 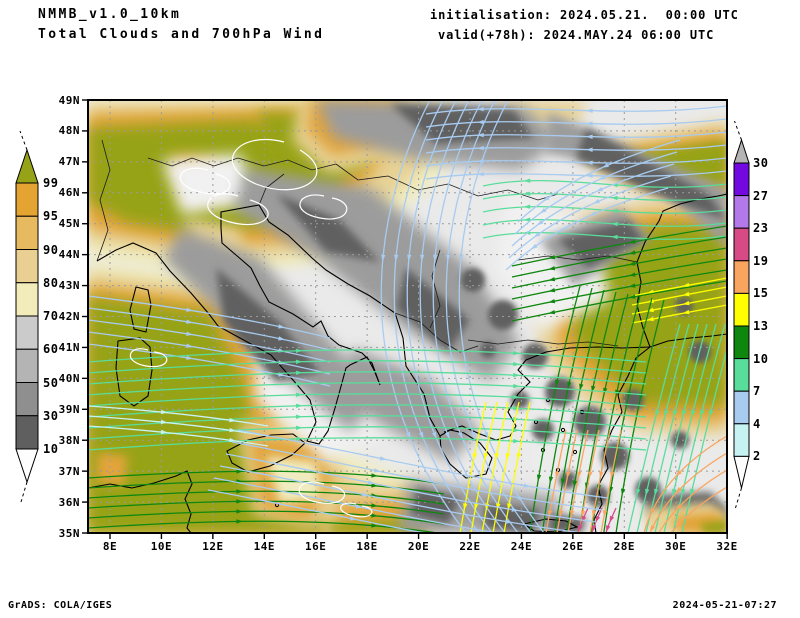 I want to click on y-axis-label: 49N, so click(x=69, y=100).